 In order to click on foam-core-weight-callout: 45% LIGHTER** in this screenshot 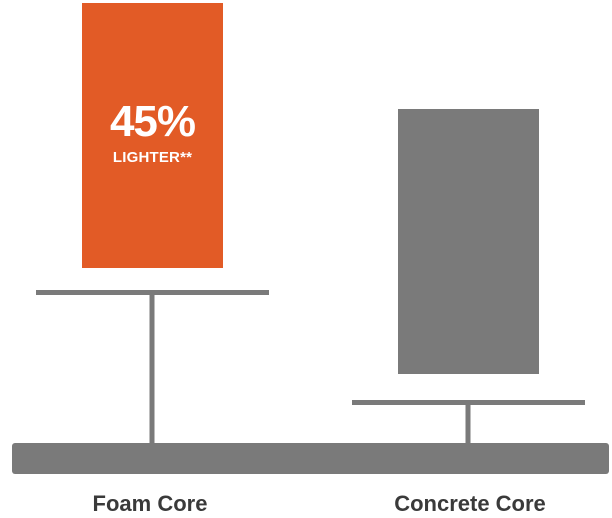, I will do `click(152, 131)`.